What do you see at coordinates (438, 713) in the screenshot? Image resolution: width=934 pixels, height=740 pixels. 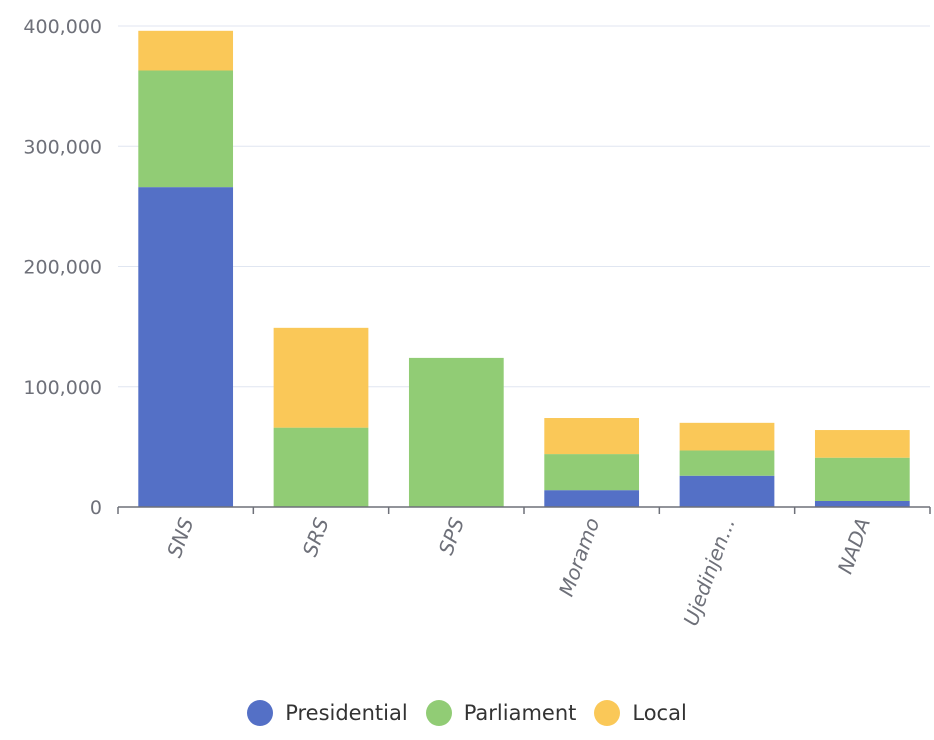 I see `legend-marker-parliament` at bounding box center [438, 713].